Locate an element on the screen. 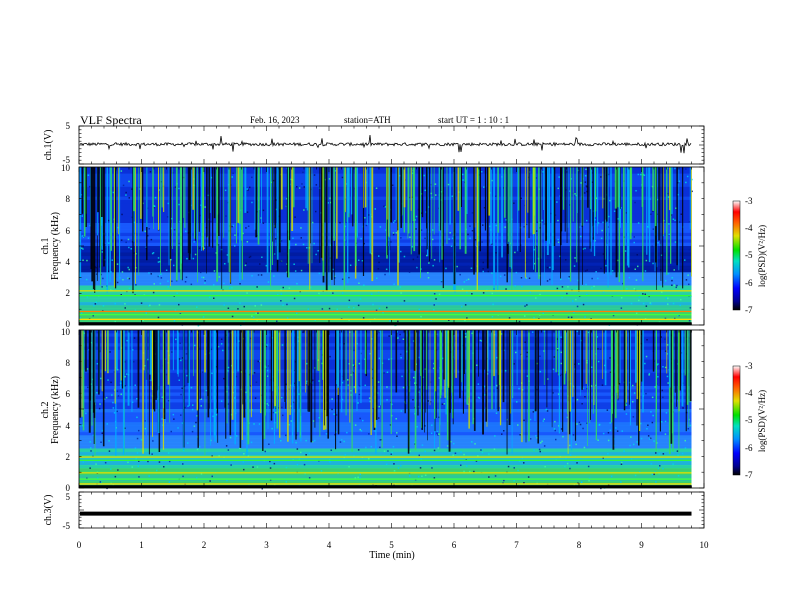 The image size is (792, 612). time-tick-label: 4 is located at coordinates (329, 545).